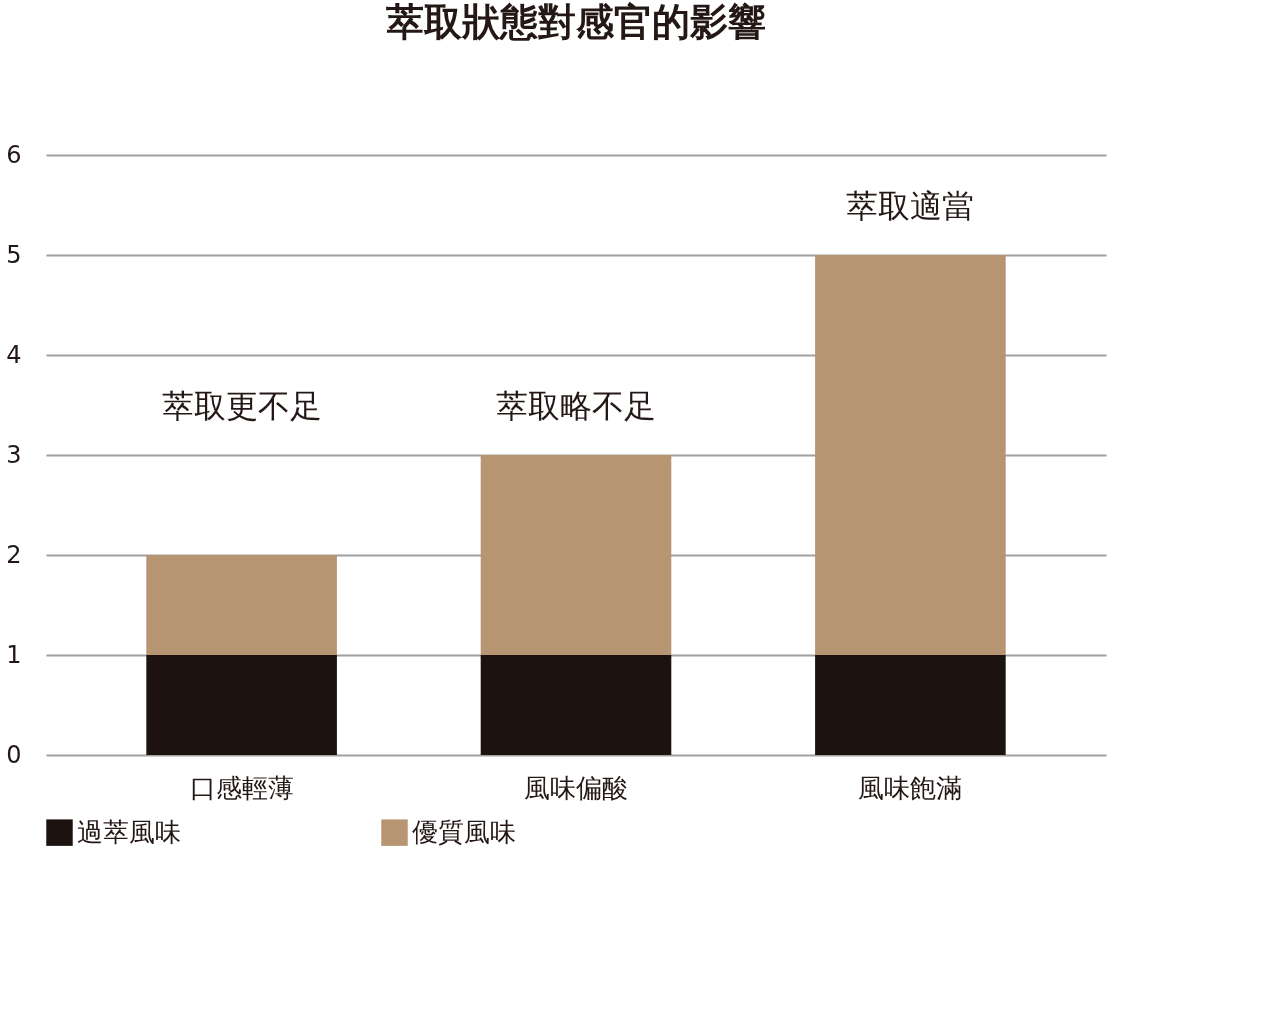 This screenshot has height=1036, width=1279. What do you see at coordinates (129, 831) in the screenshot?
I see `legend-label: 過萃風味` at bounding box center [129, 831].